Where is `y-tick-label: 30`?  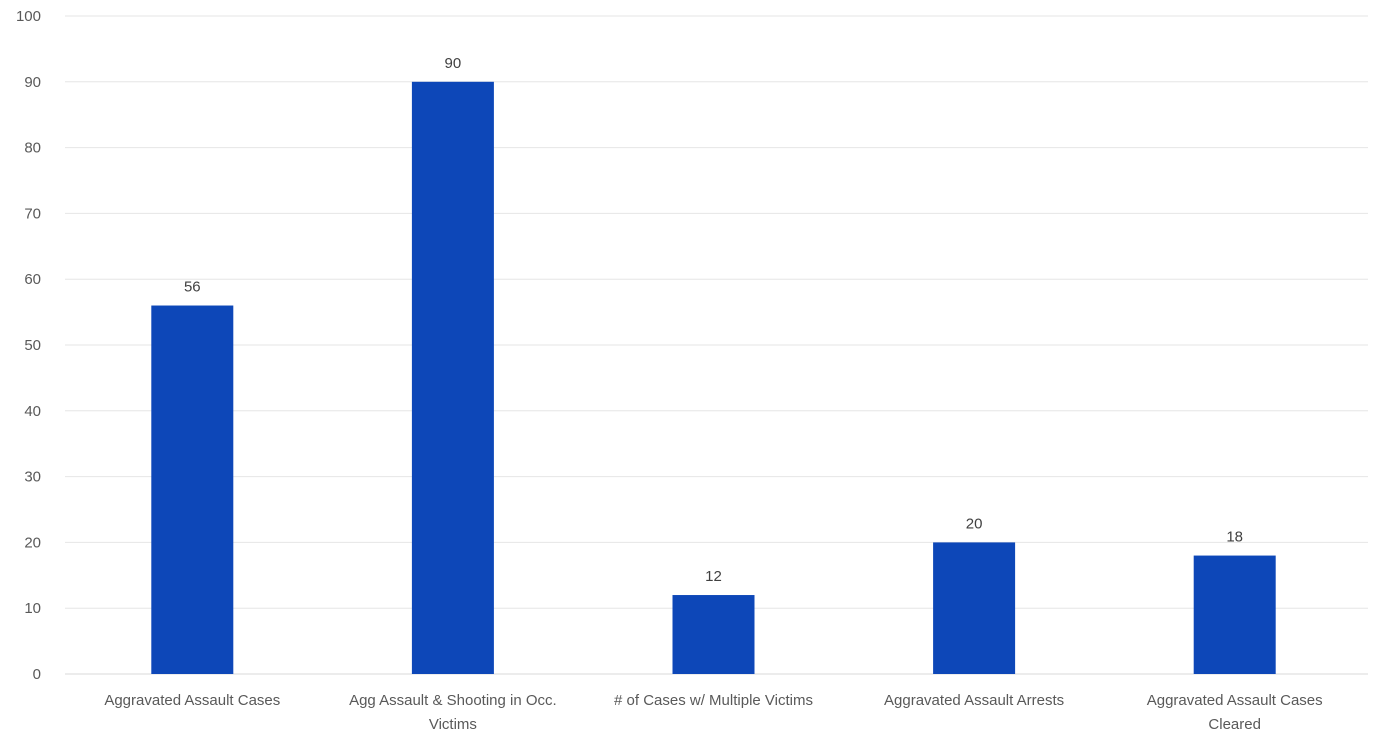
y-tick-label: 30 is located at coordinates (32, 477).